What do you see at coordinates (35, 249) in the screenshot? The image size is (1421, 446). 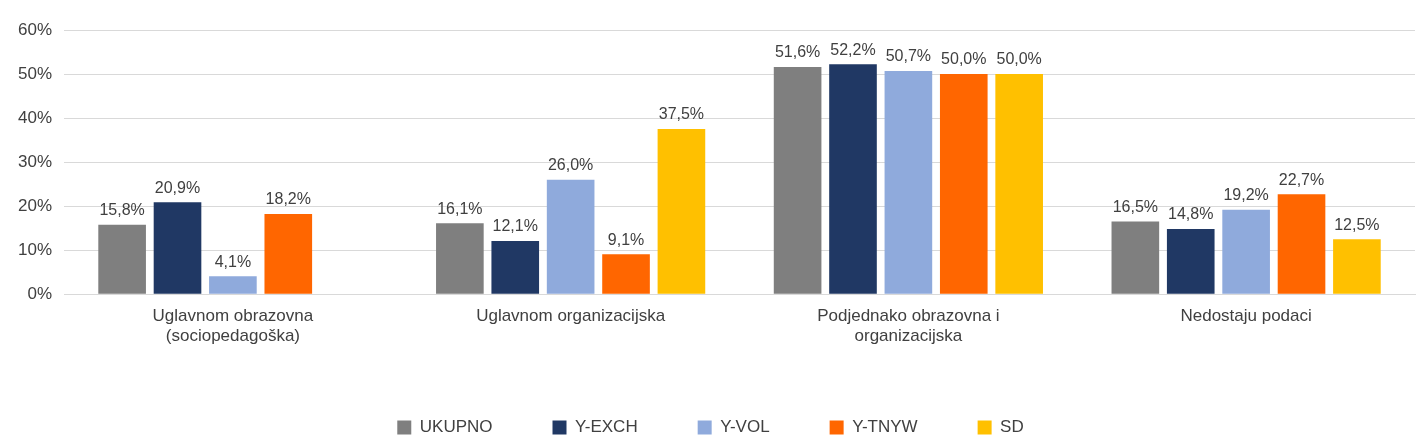 I see `y-tick-label: 10%` at bounding box center [35, 249].